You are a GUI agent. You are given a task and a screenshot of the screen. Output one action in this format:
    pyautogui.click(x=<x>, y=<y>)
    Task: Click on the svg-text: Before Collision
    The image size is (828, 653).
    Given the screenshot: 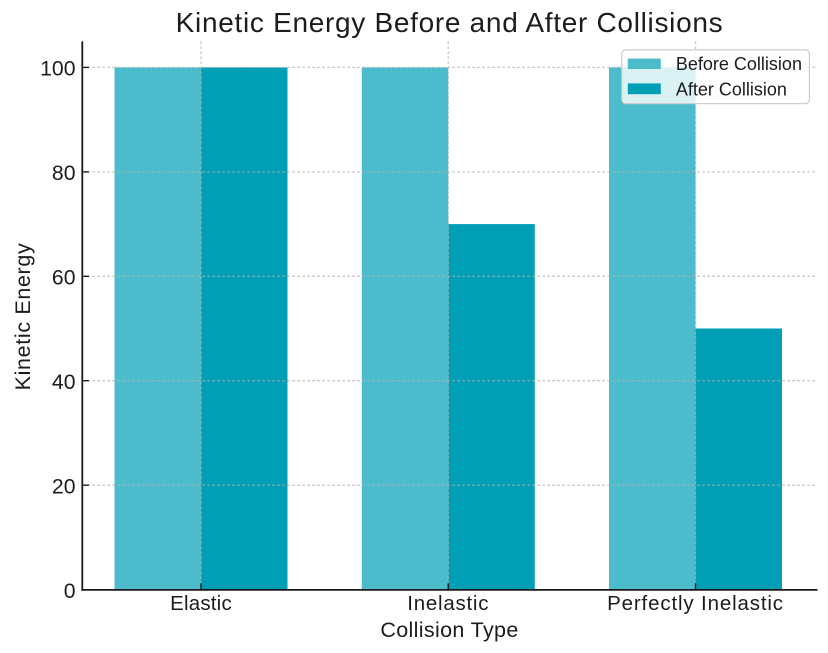 What is the action you would take?
    pyautogui.click(x=739, y=64)
    